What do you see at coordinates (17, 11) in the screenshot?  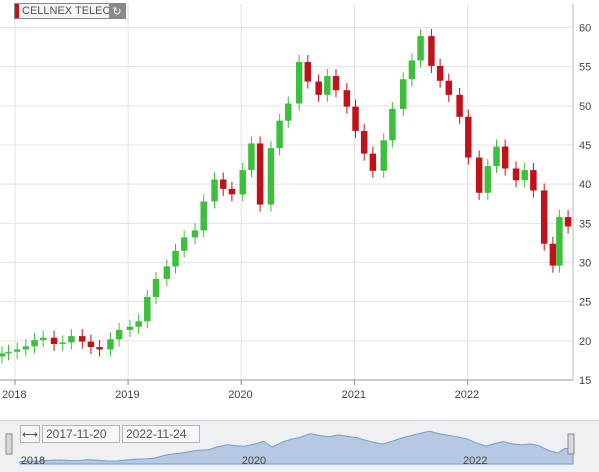 I see `symbol-color-marker` at bounding box center [17, 11].